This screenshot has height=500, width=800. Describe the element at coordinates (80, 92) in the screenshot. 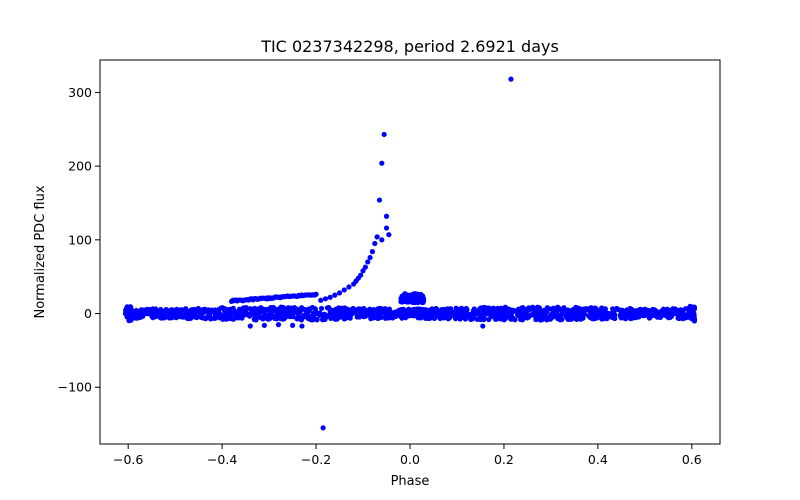

I see `y-tick-label: 300` at that location.